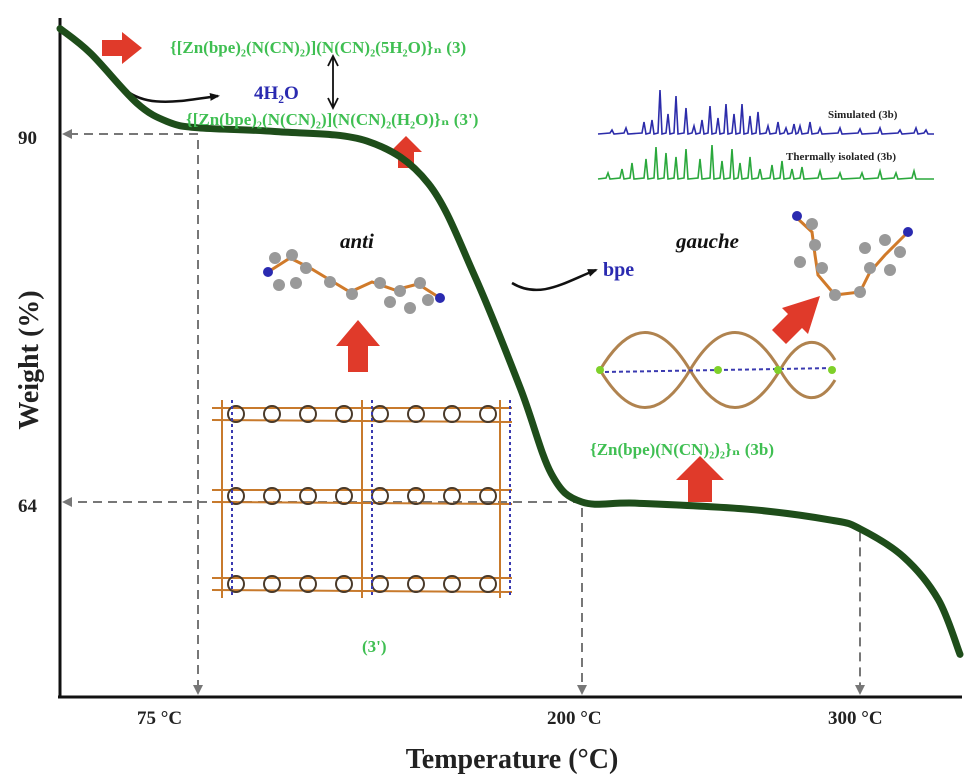 This screenshot has width=966, height=775. What do you see at coordinates (863, 115) in the screenshot?
I see `pxrd-simulated-label: Simulated (3b)` at bounding box center [863, 115].